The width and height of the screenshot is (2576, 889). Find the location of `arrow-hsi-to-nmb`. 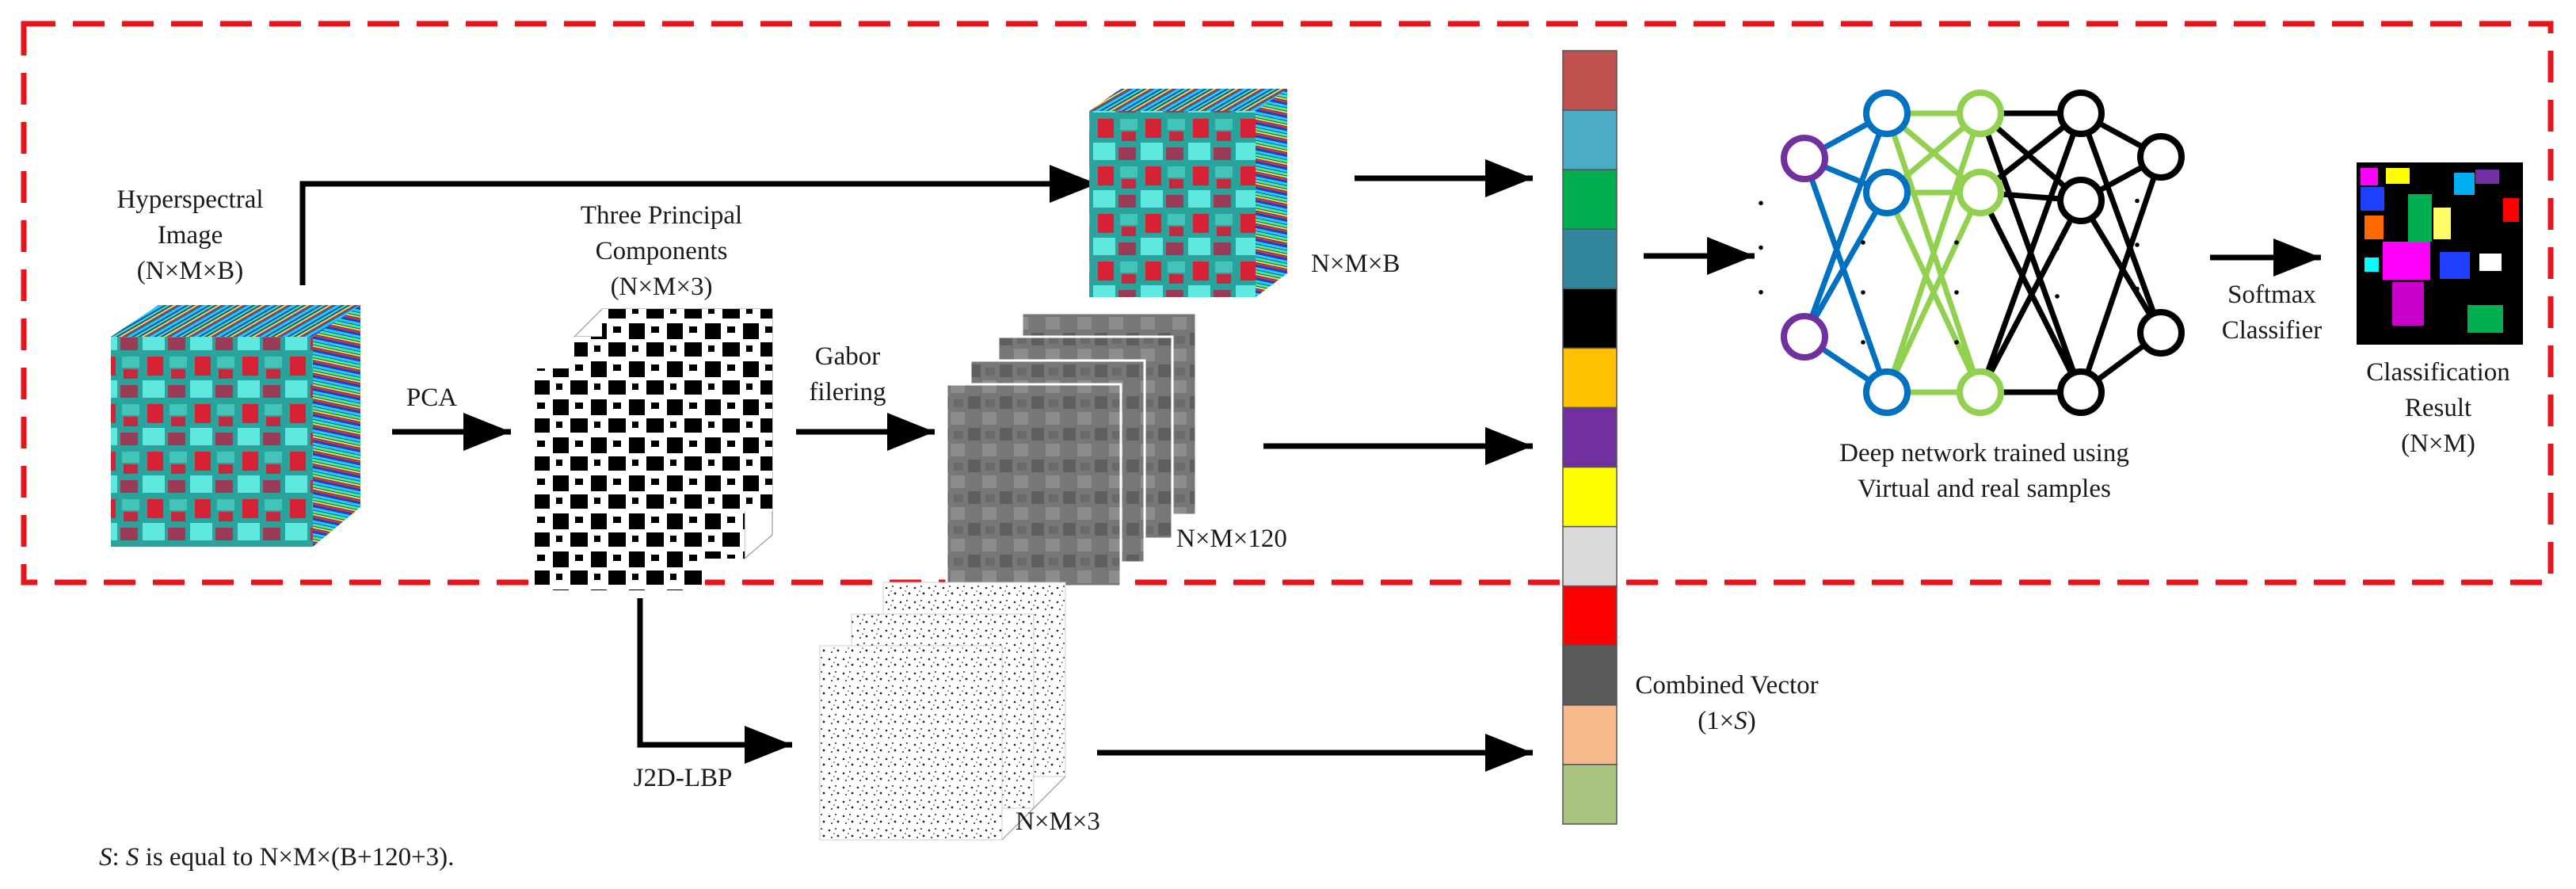

arrow-hsi-to-nmb is located at coordinates (698, 225).